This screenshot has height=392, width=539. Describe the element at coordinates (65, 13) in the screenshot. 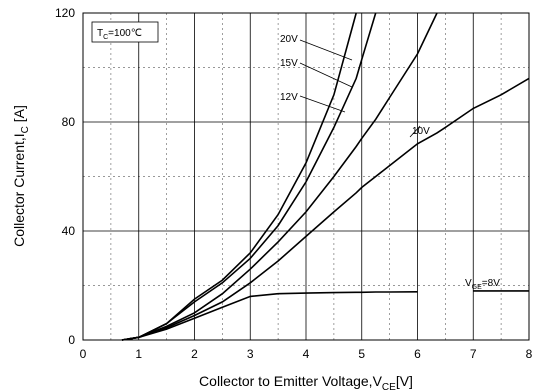

I see `y-tick-label: 120` at that location.